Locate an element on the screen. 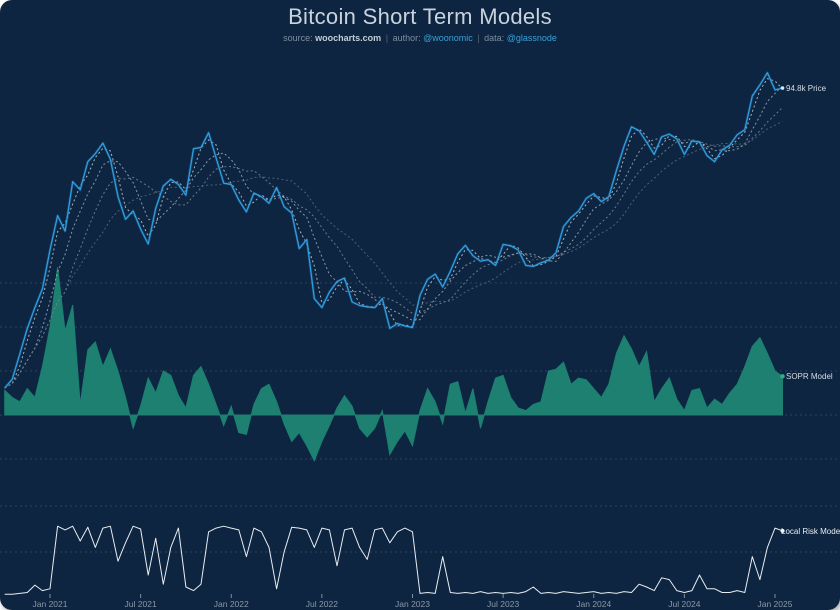 This screenshot has width=840, height=610. x-axis-label: Jan 2021 is located at coordinates (50, 604).